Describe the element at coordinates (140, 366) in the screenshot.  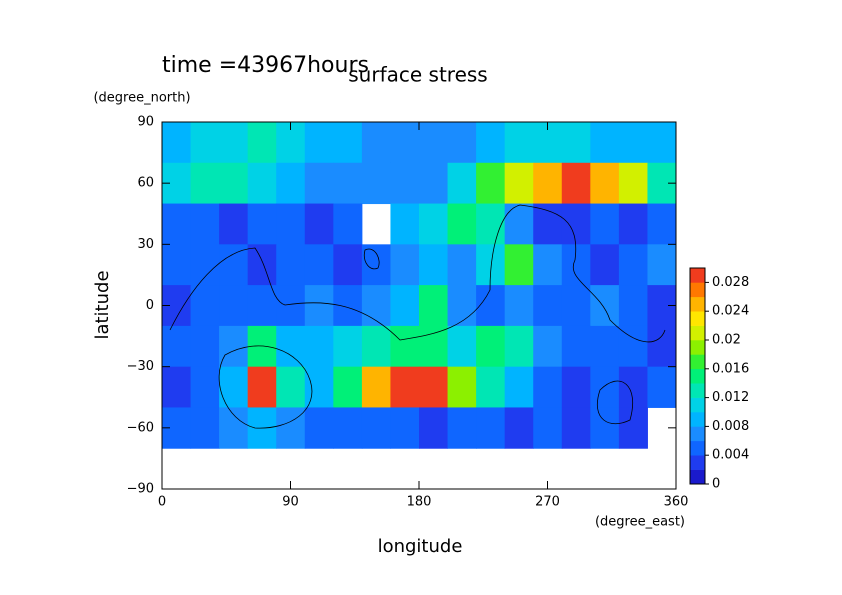
I see `y-tick-label: −30` at that location.